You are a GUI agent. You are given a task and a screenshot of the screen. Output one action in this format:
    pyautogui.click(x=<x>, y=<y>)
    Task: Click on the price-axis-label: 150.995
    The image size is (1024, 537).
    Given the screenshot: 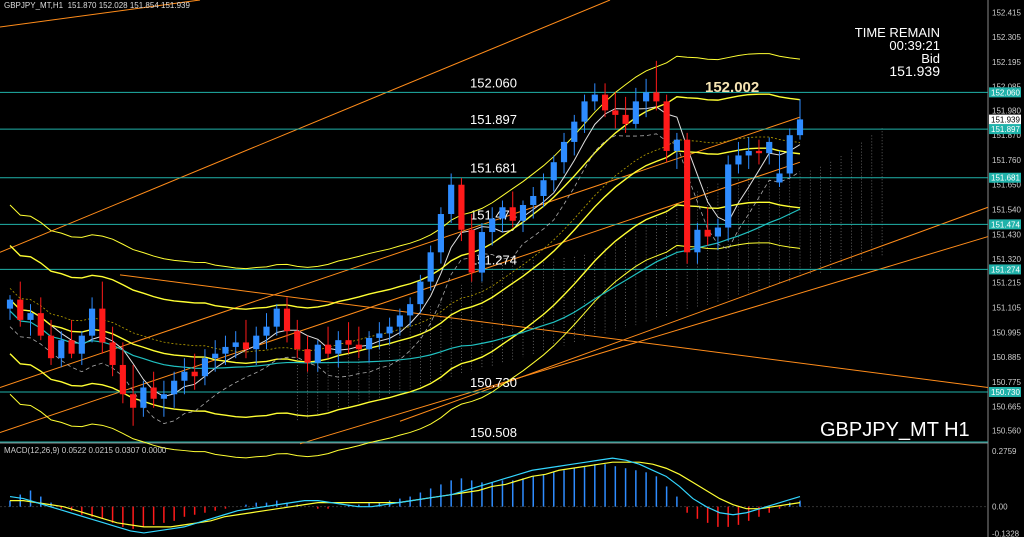 What is the action you would take?
    pyautogui.click(x=1006, y=332)
    